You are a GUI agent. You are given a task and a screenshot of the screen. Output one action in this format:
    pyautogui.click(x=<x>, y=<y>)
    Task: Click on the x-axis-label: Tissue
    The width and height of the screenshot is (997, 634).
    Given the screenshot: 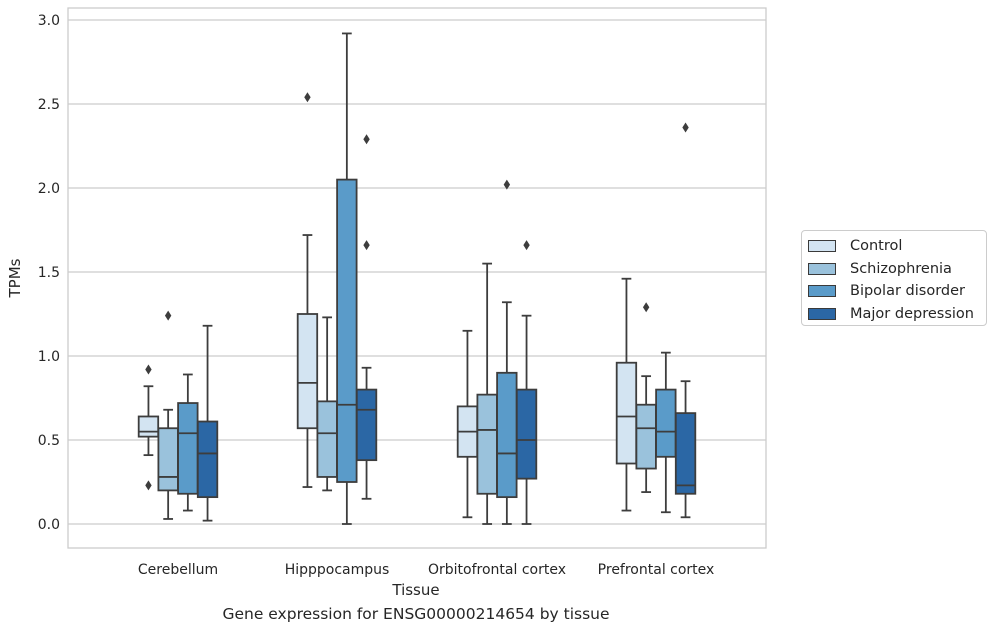 What is the action you would take?
    pyautogui.click(x=415, y=590)
    